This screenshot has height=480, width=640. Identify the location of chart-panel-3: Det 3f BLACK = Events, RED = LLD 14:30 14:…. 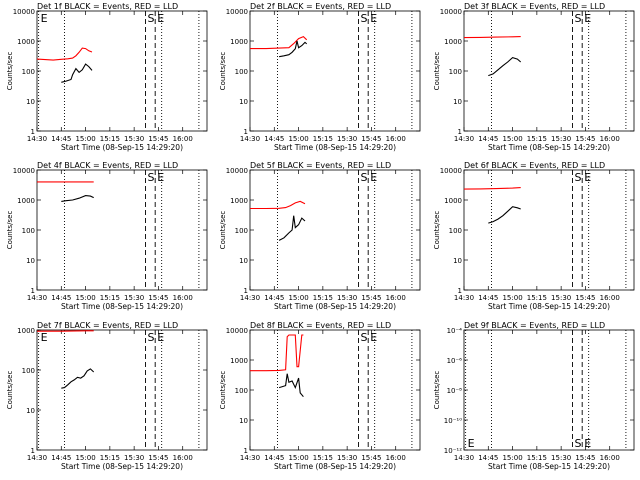
(534, 77).